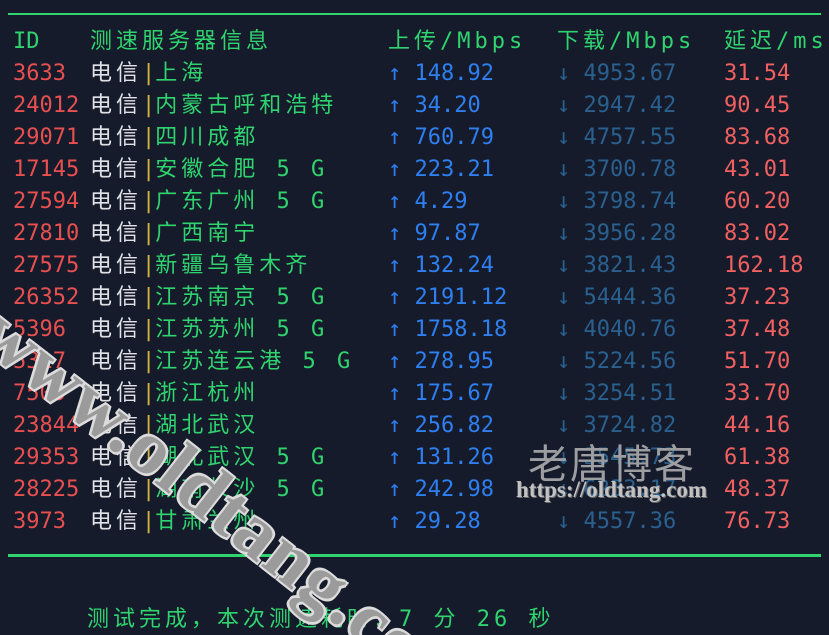 Image resolution: width=829 pixels, height=635 pixels. What do you see at coordinates (242, 201) in the screenshot?
I see `row-location: 广东广州 5 G` at bounding box center [242, 201].